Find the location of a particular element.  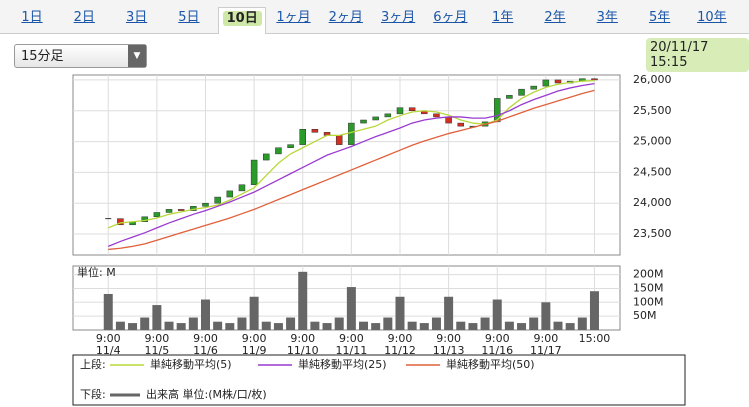

tab-label: 5年 is located at coordinates (659, 17).